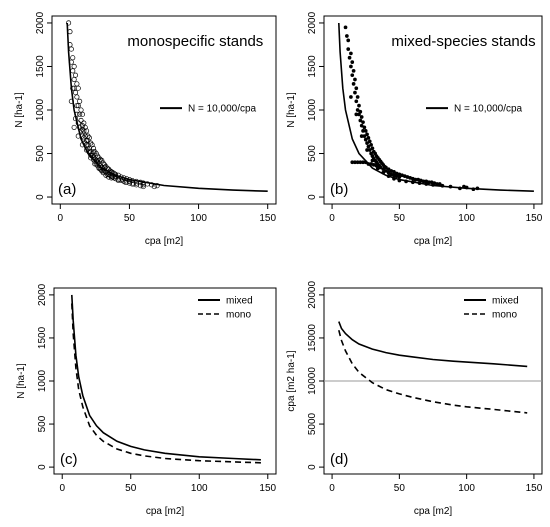  I want to click on y-tick-label: 1000, so click(42, 380).